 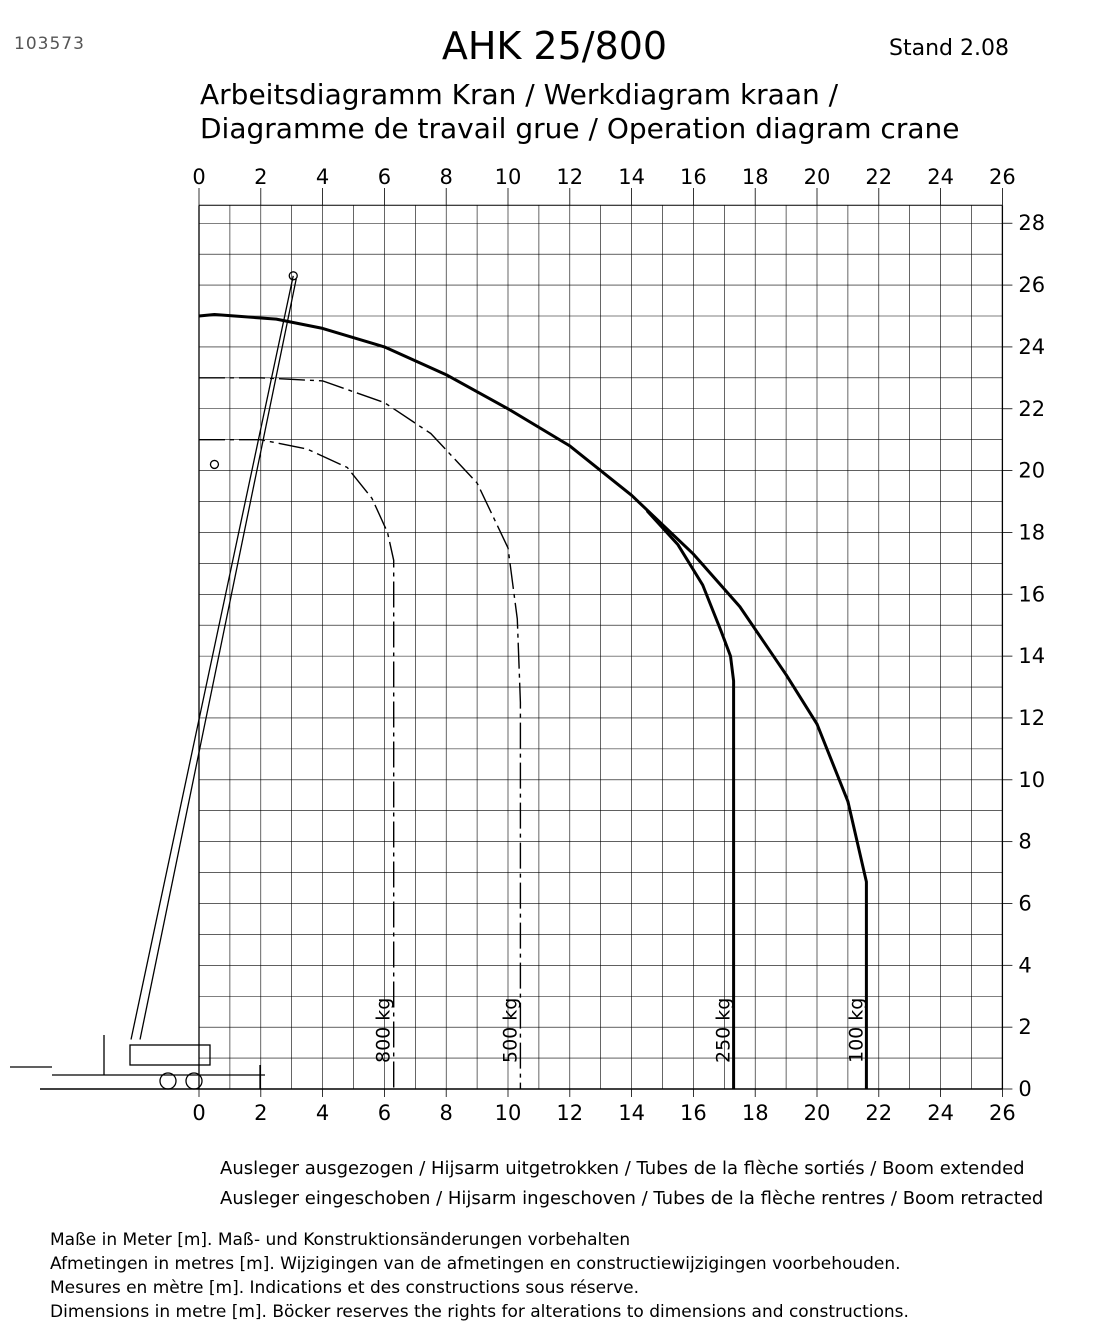 What do you see at coordinates (878, 1113) in the screenshot?
I see `x-tick-label-bottom: 22` at bounding box center [878, 1113].